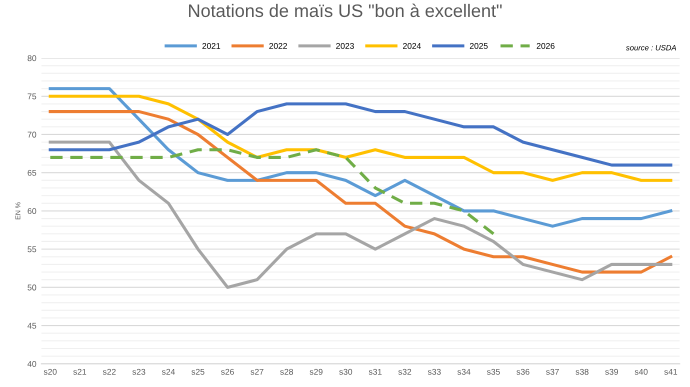 This screenshot has height=387, width=690. Describe the element at coordinates (32, 287) in the screenshot. I see `y-tick-label: 50` at that location.